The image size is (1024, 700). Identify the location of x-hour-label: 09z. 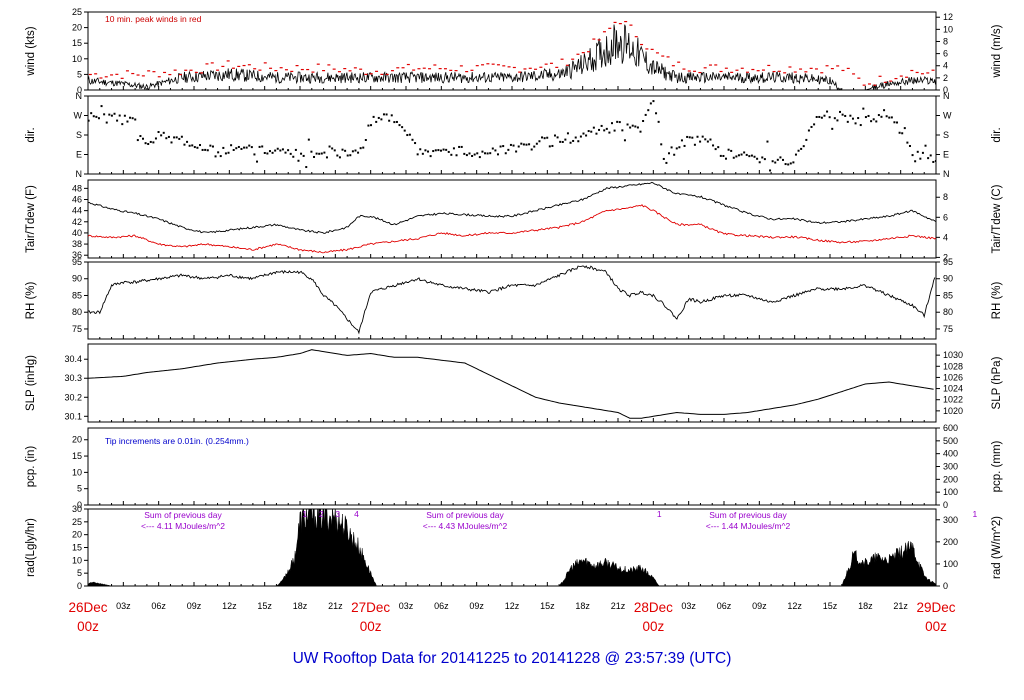
(759, 606).